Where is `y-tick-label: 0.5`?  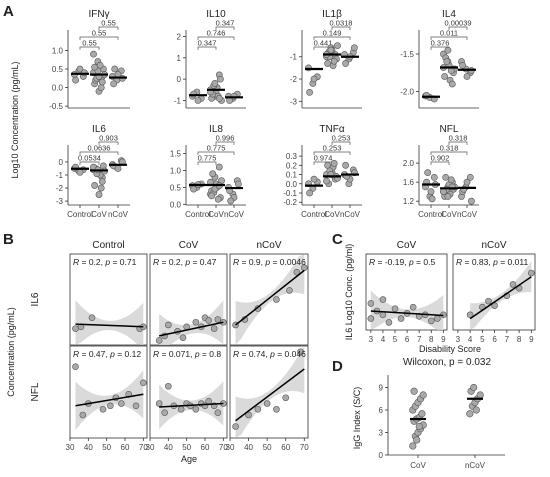 y-tick-label: 0.5 is located at coordinates (58, 69).